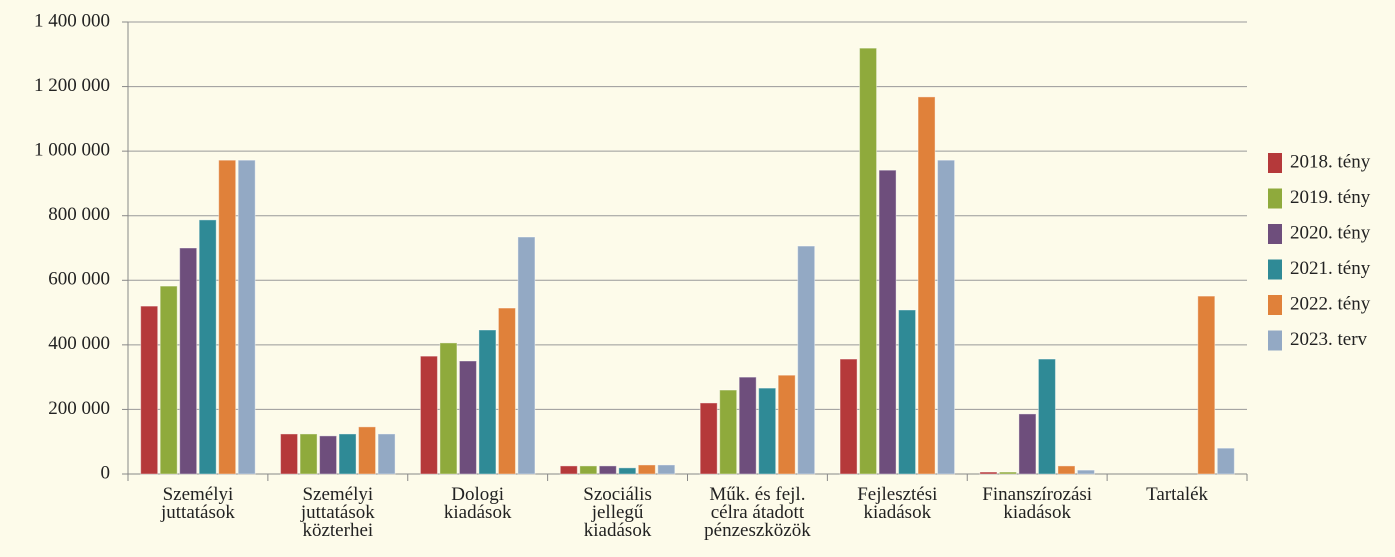 Image resolution: width=1395 pixels, height=557 pixels. I want to click on x-tick-line: célra átadott, so click(758, 512).